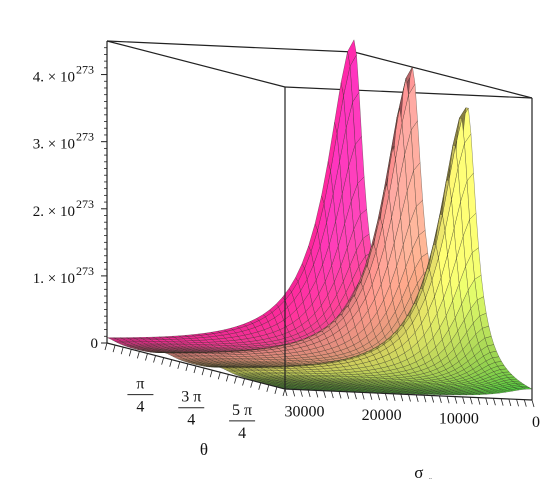  What do you see at coordinates (54, 78) in the screenshot?
I see `z-tick-label: 4. × 10` at bounding box center [54, 78].